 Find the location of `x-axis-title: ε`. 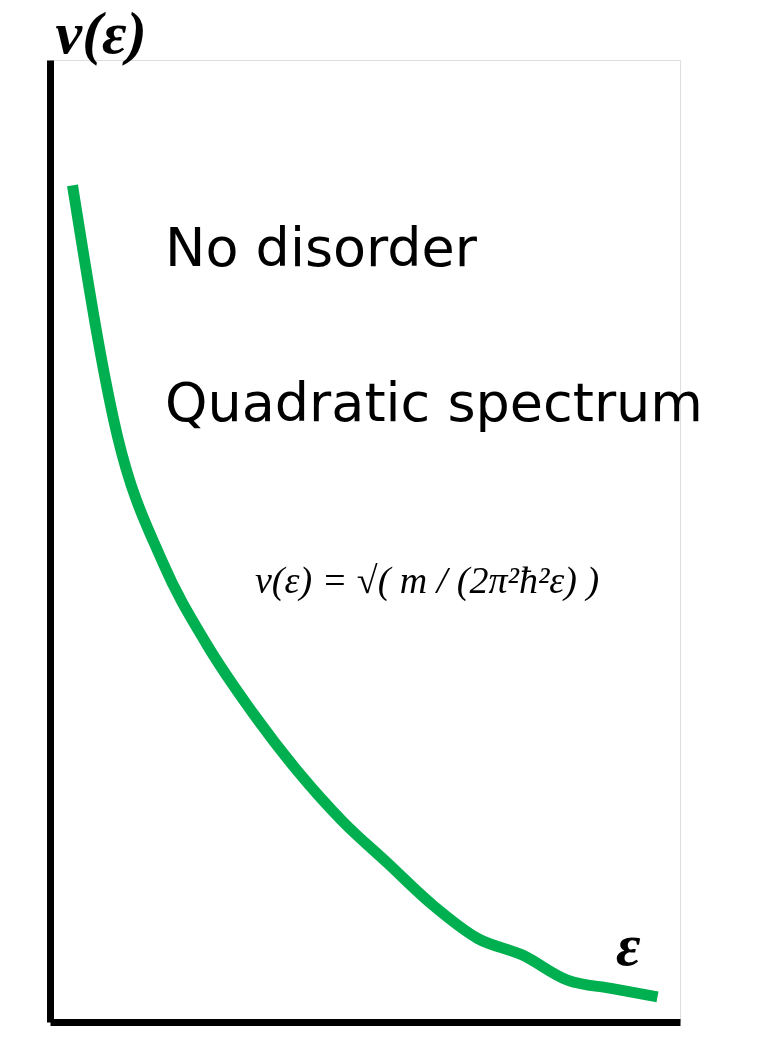

x-axis-title: ε is located at coordinates (628, 944).